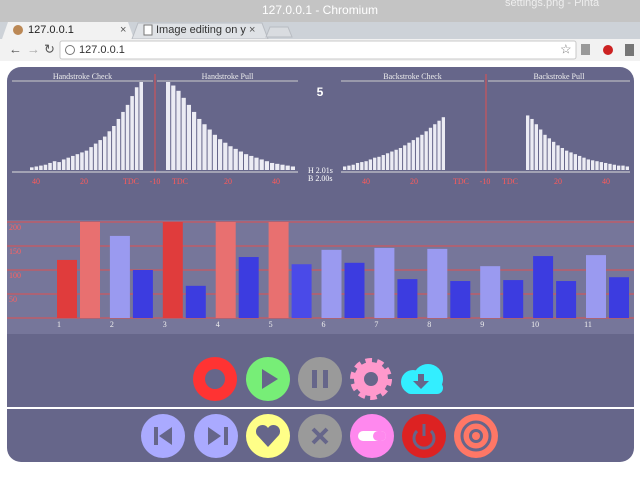 The height and width of the screenshot is (482, 640). I want to click on y-tick-label: 150, so click(15, 251).